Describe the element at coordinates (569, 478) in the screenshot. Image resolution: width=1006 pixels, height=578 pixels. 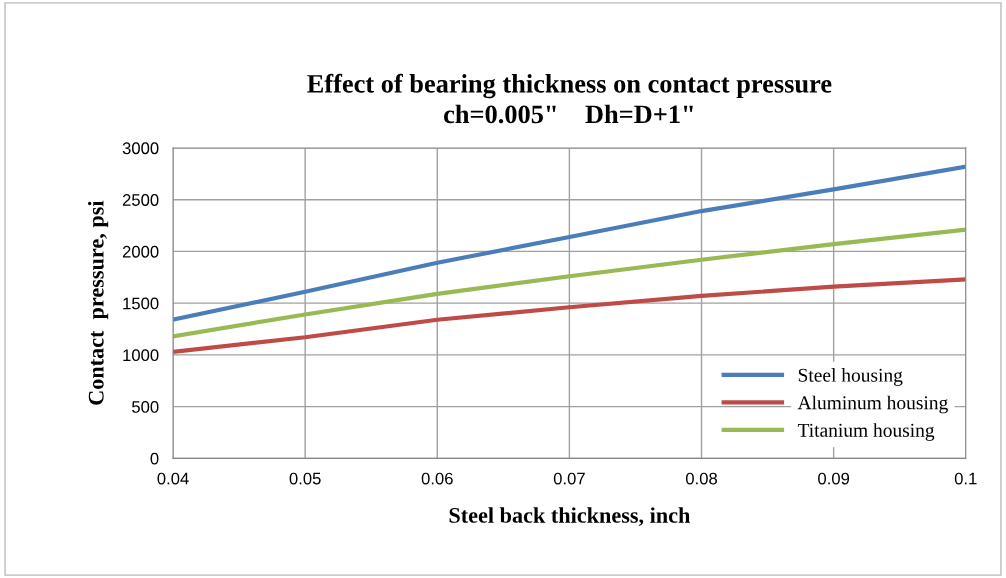
I see `x-tick-label: 0.07` at that location.